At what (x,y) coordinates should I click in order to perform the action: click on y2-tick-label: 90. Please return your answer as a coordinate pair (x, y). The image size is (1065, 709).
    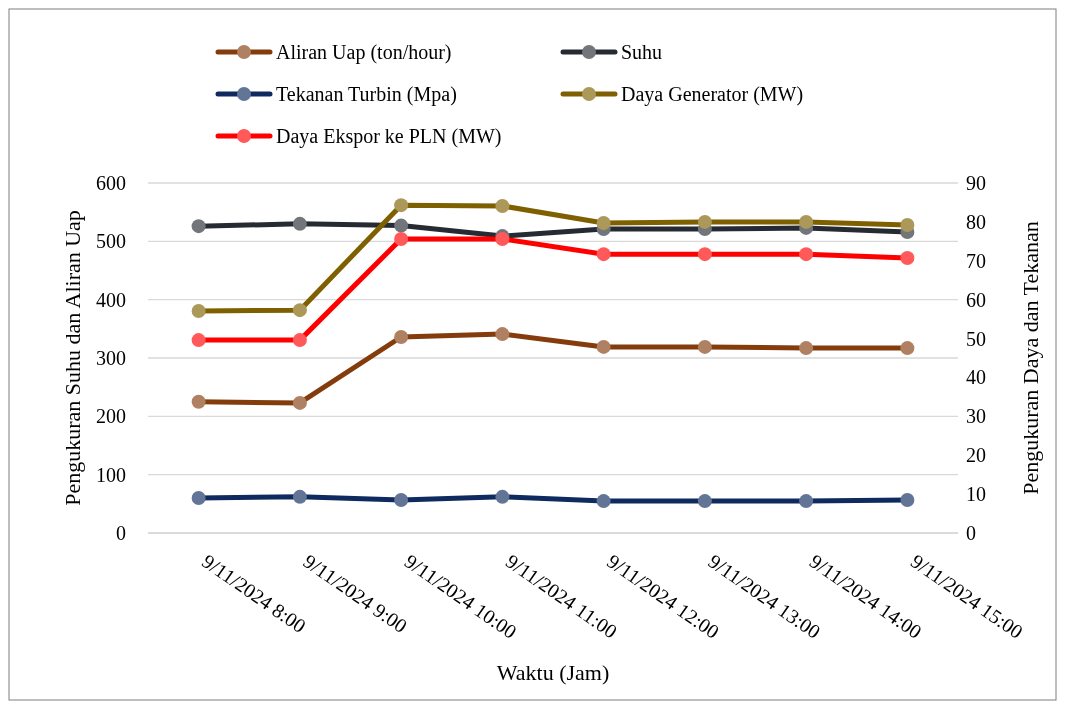
    Looking at the image, I should click on (976, 183).